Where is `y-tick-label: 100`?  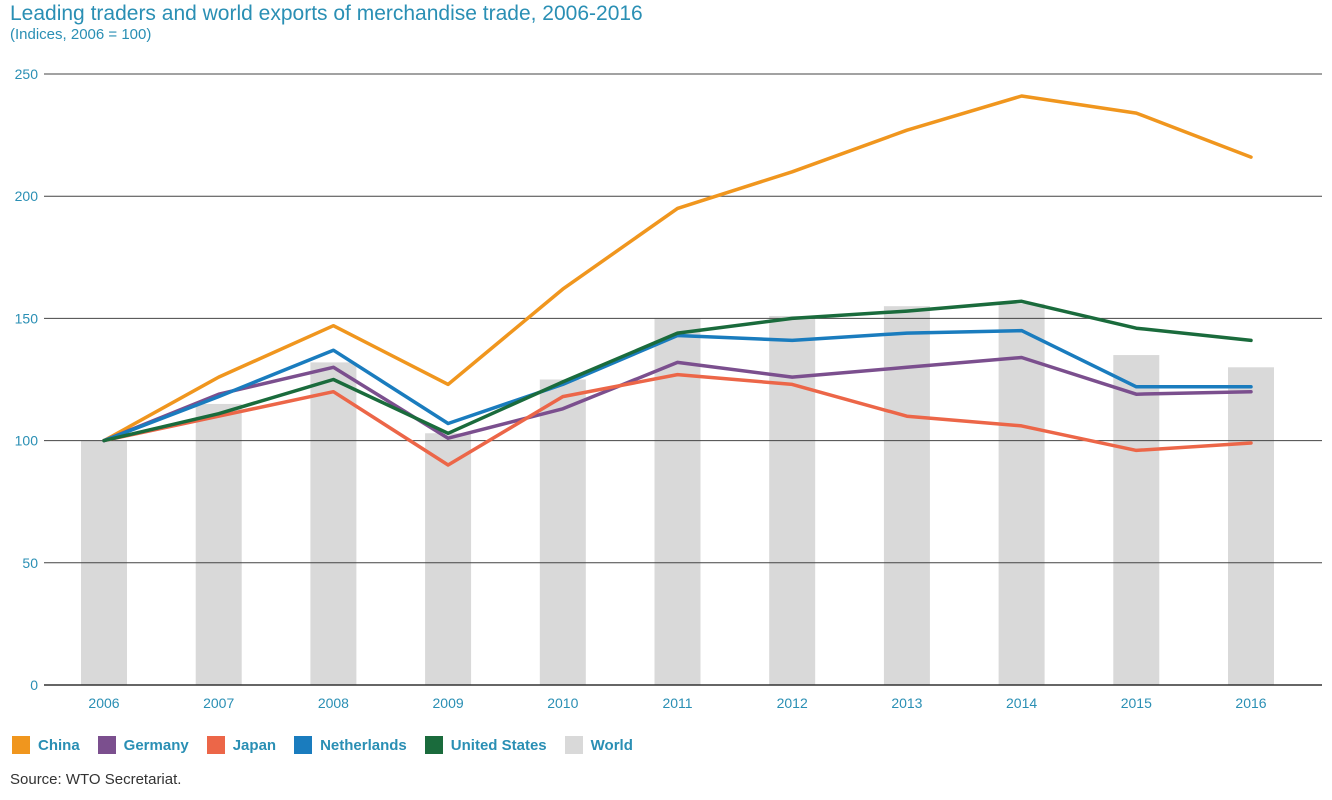 y-tick-label: 100 is located at coordinates (27, 441).